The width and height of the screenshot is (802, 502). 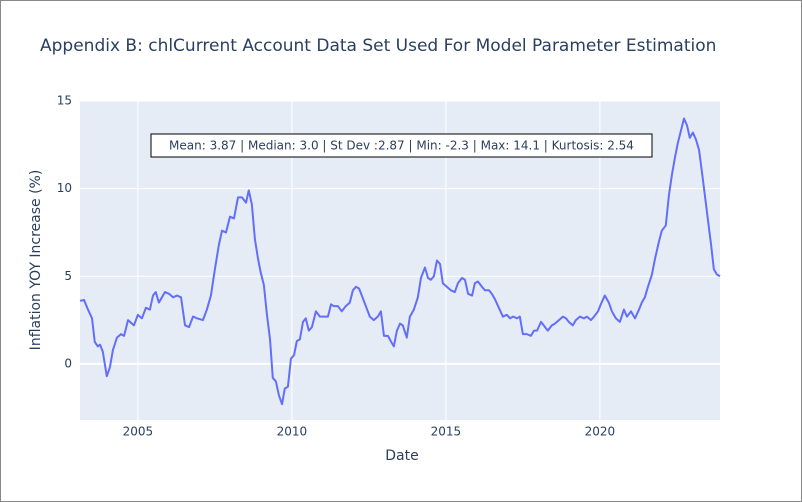 What do you see at coordinates (64, 101) in the screenshot?
I see `y-tick-label: 15` at bounding box center [64, 101].